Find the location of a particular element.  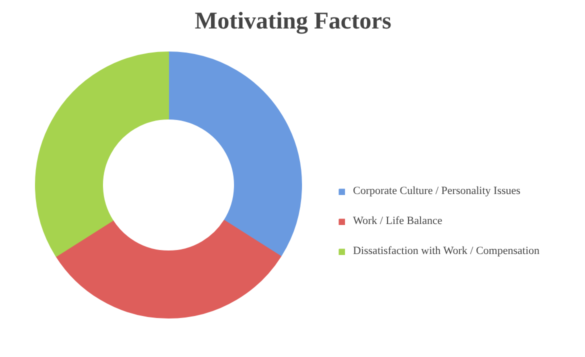

legend-label: Dissatisfaction with Work / Compensation is located at coordinates (446, 251).